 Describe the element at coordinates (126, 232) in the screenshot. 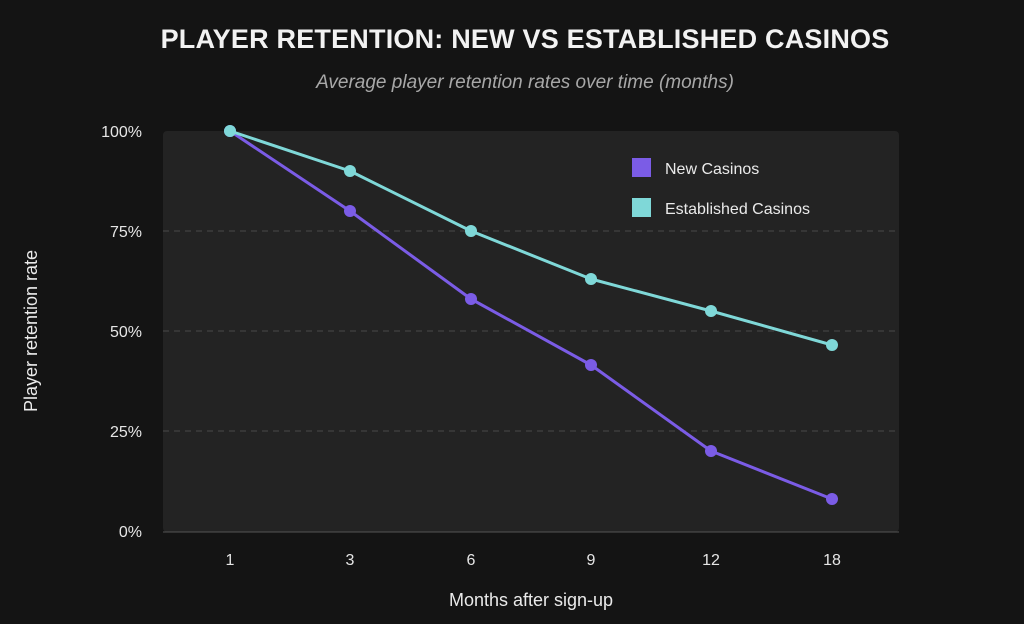

I see `y-tick-label: 75%` at that location.